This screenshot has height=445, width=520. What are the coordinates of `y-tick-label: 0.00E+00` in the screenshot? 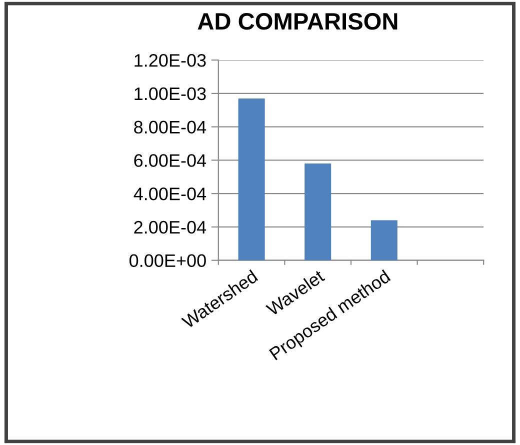 It's located at (167, 261).